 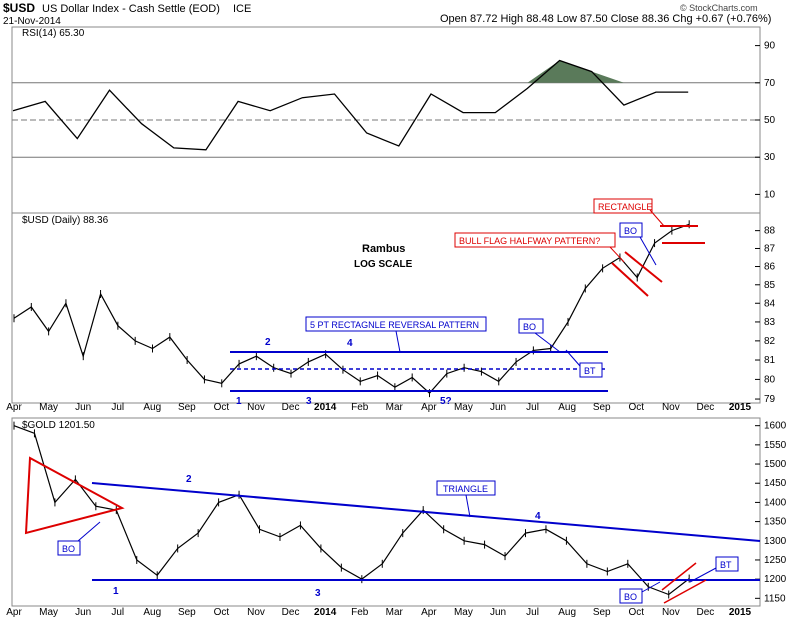 I want to click on x-tick-label-usd: Jul, so click(x=117, y=407).